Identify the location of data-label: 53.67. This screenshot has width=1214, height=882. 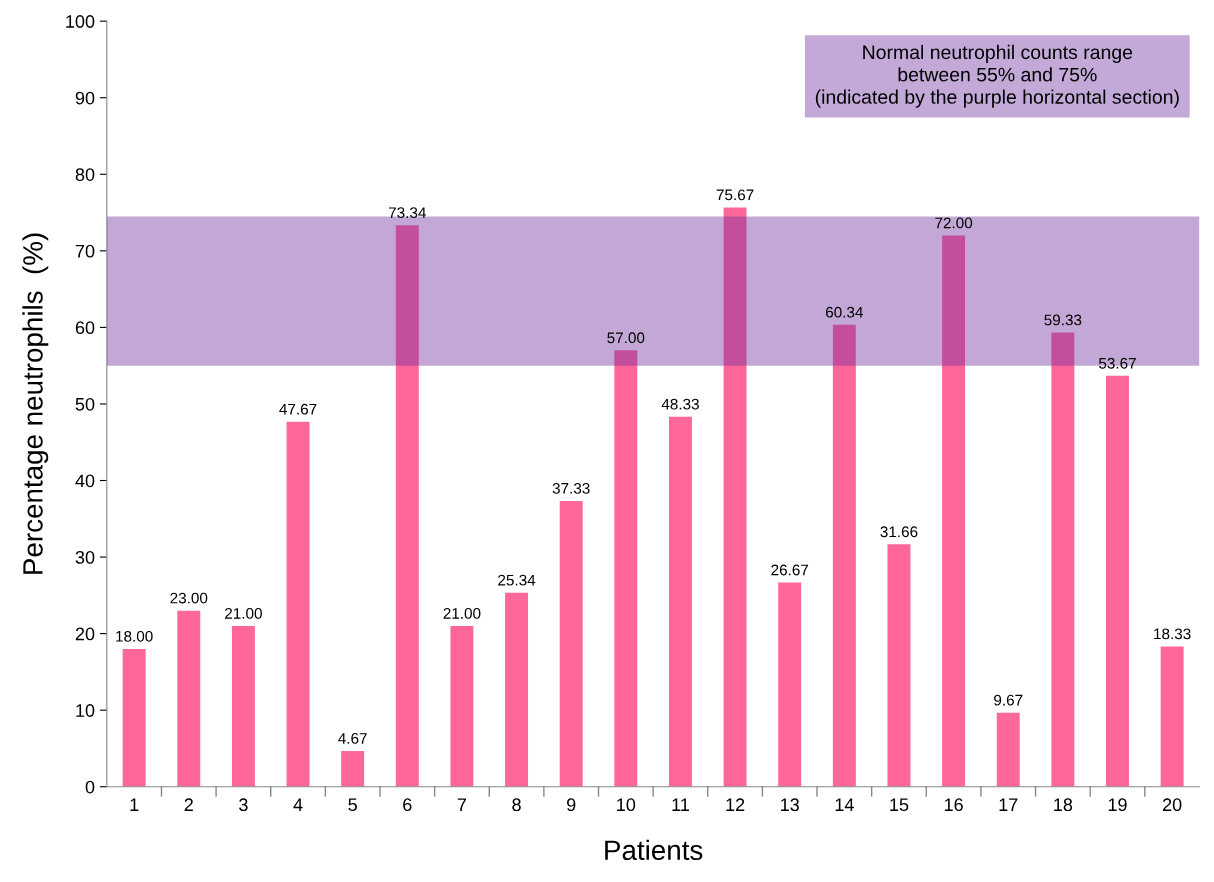
(1117, 363).